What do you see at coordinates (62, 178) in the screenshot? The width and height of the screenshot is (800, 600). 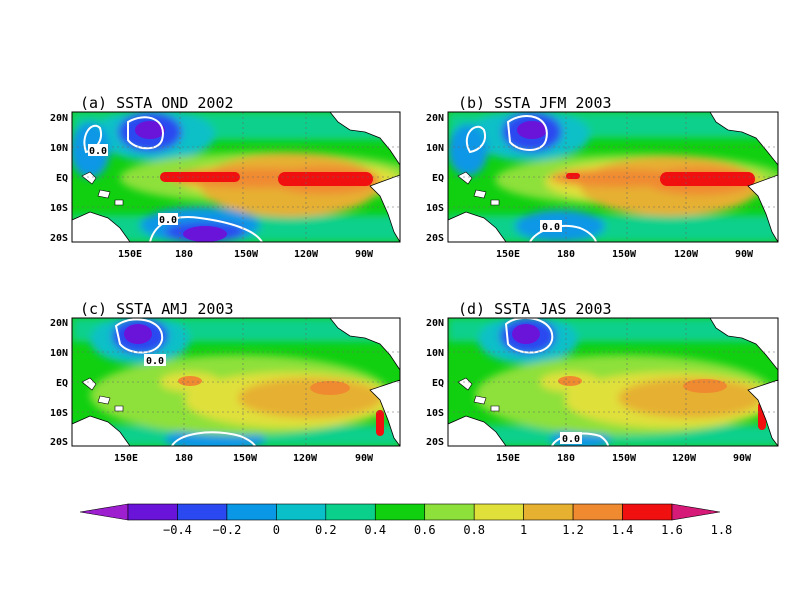 I see `panel-a-y-tick: EQ` at bounding box center [62, 178].